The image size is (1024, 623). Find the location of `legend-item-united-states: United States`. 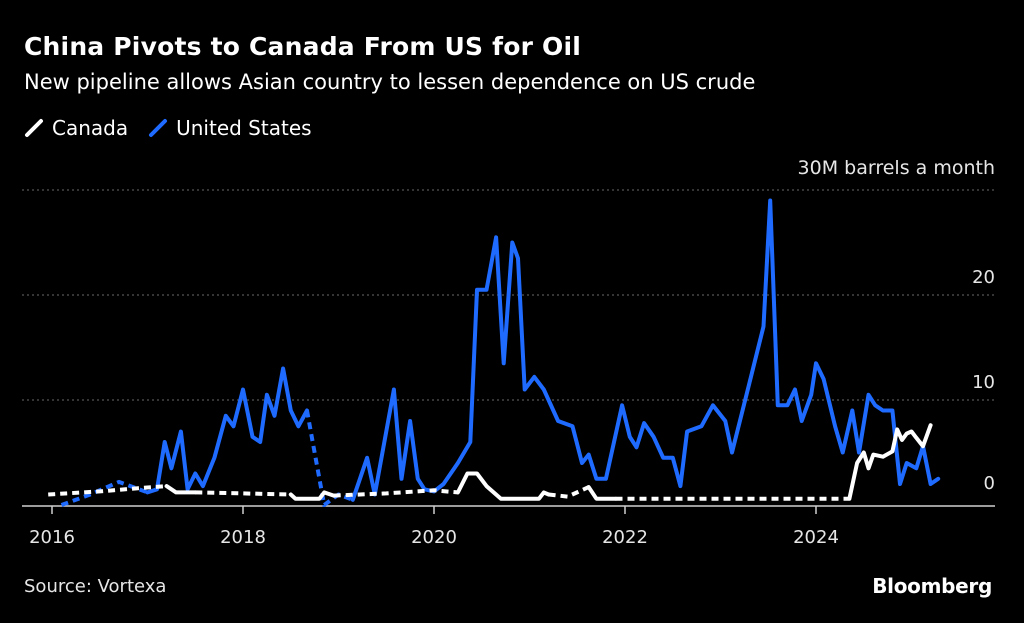

legend-item-united-states: United States is located at coordinates (230, 128).